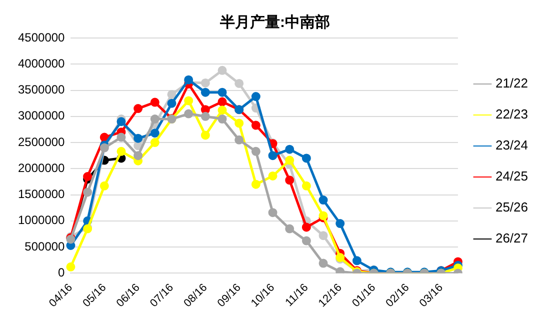 The image size is (550, 323). Describe the element at coordinates (511, 238) in the screenshot. I see `legend-label: 26/27` at that location.